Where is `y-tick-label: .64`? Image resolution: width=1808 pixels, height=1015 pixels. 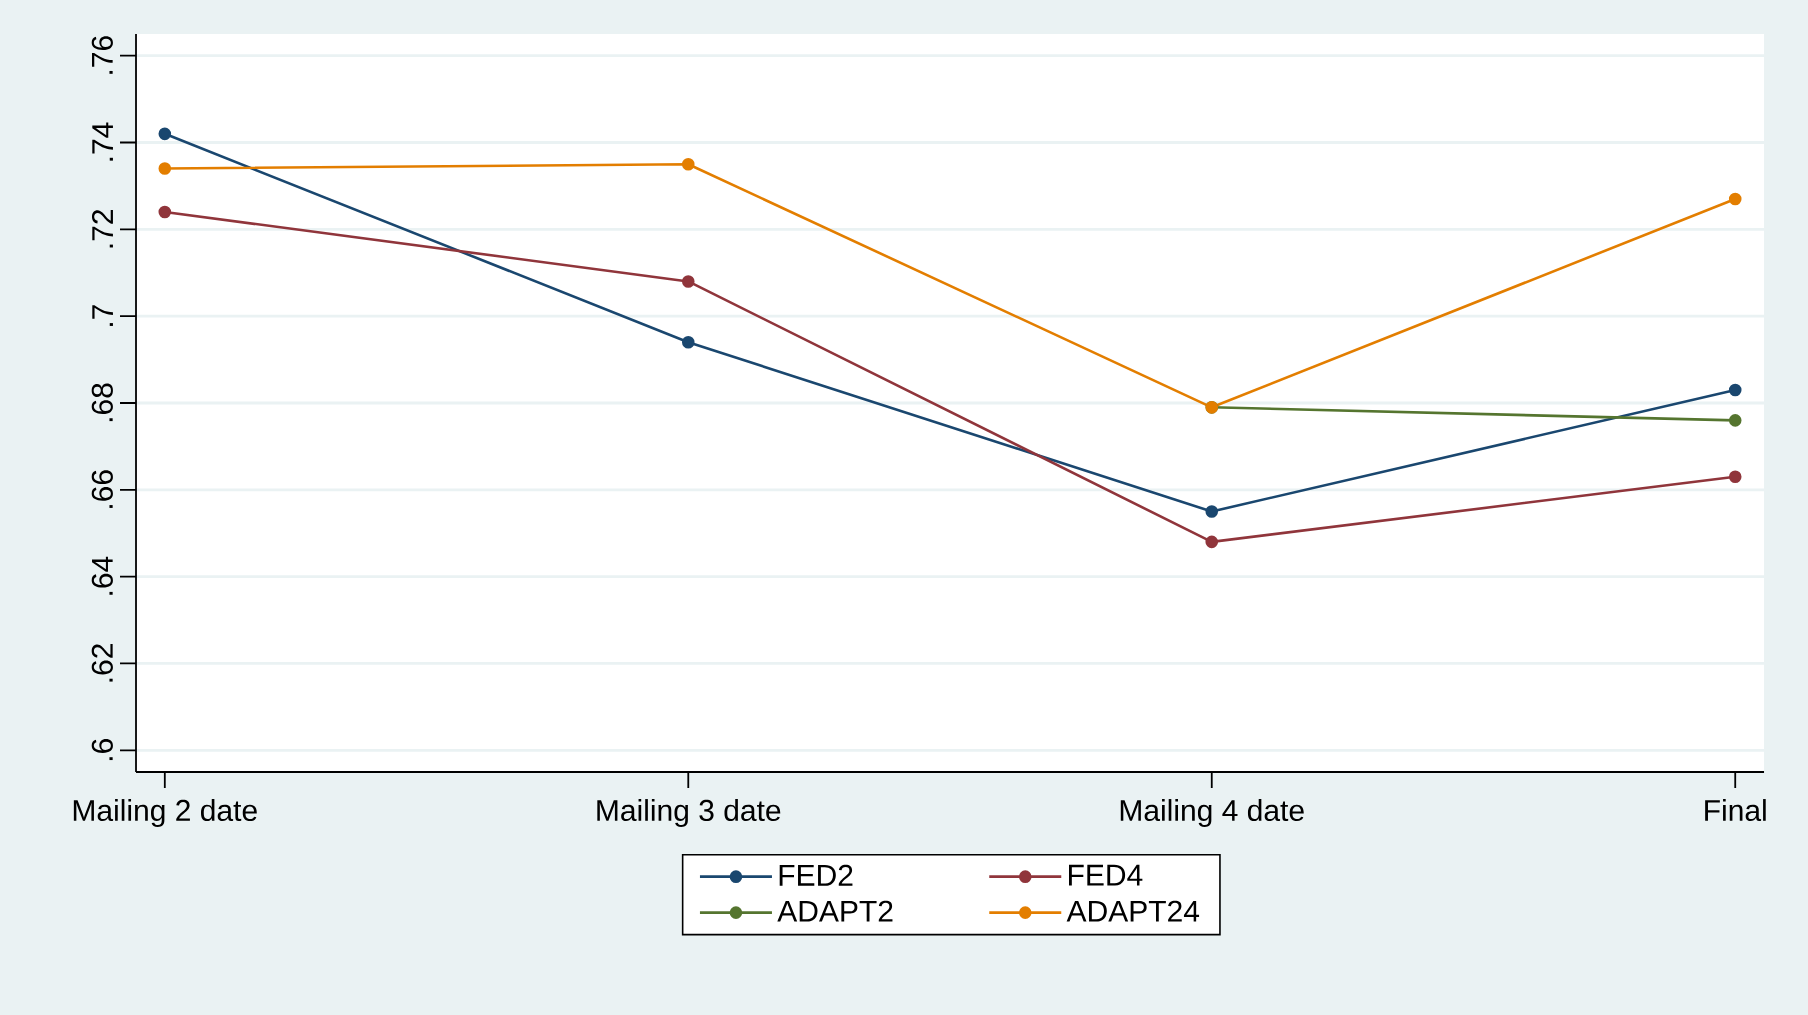
y-tick-label: .64 is located at coordinates (102, 575).